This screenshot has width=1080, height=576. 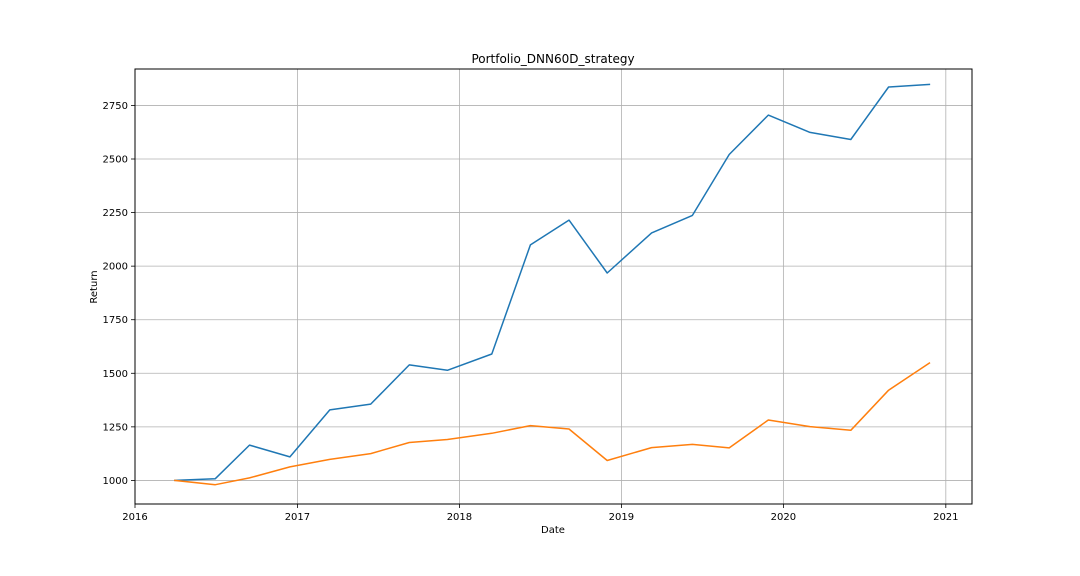 I want to click on y-tick-label: 1750, so click(x=115, y=320).